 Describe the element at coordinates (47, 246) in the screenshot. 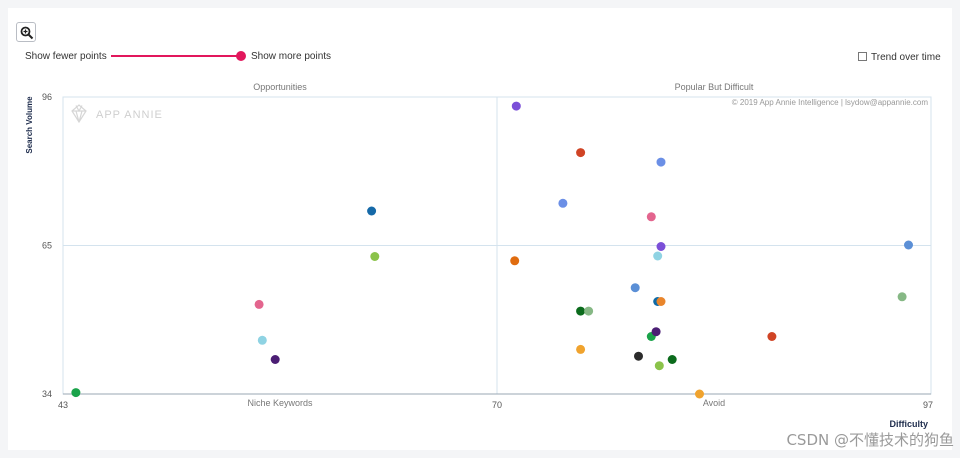

I see `y-tick-label: 65` at that location.